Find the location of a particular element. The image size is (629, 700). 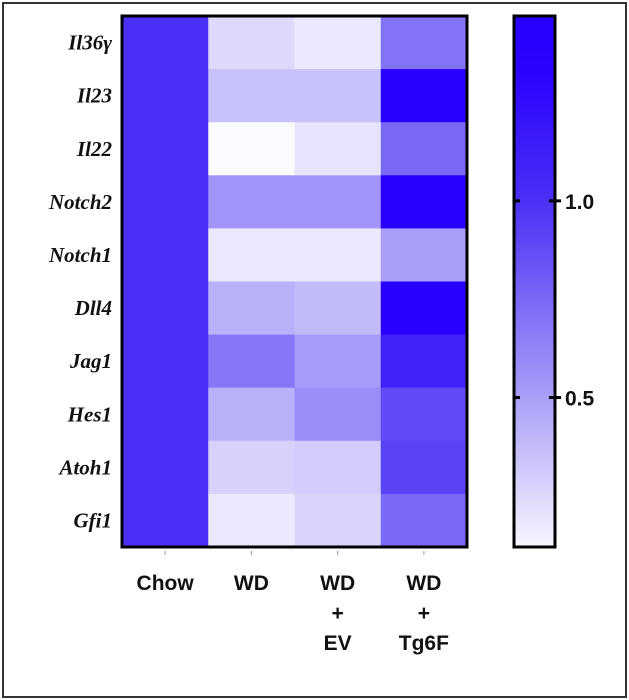

column-label: Chow is located at coordinates (166, 583).